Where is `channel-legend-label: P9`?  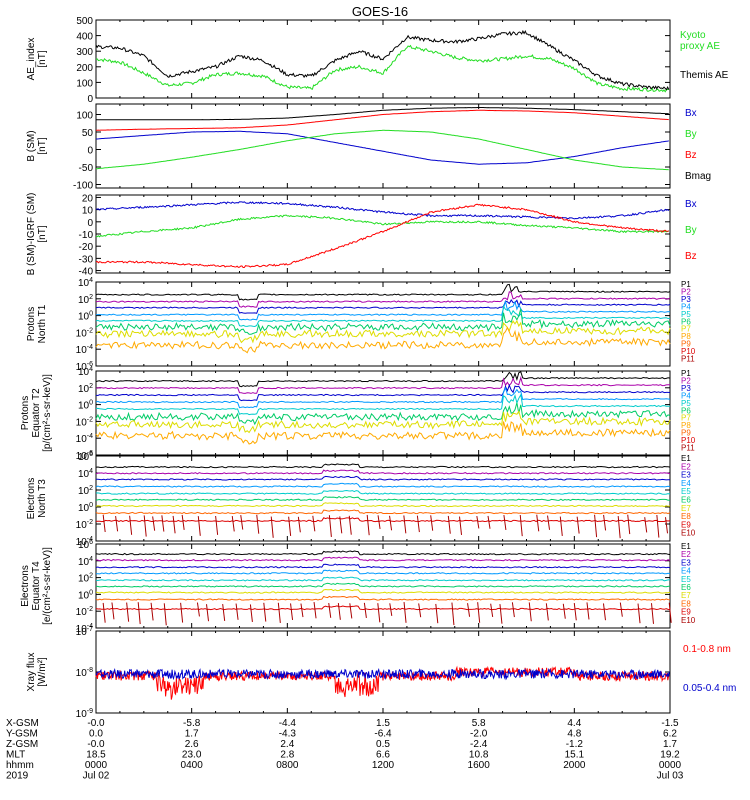 channel-legend-label: P9 is located at coordinates (686, 433).